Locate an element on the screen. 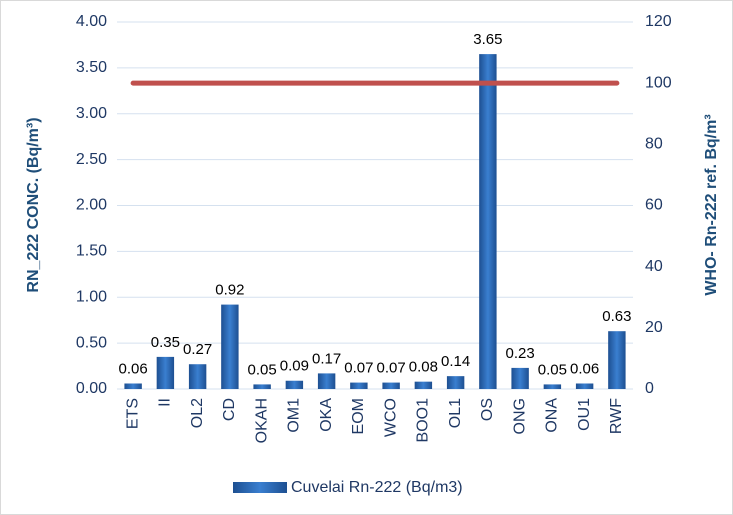 The height and width of the screenshot is (515, 733). legend-swatch is located at coordinates (260, 487).